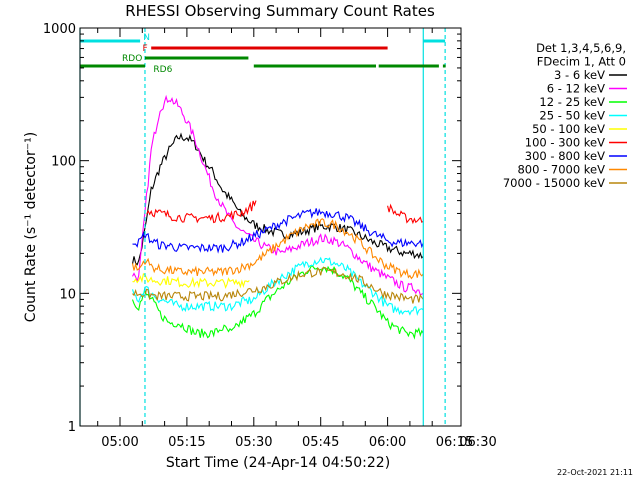 The height and width of the screenshot is (480, 640). What do you see at coordinates (387, 442) in the screenshot?
I see `x-tick-label: 06:00` at bounding box center [387, 442].